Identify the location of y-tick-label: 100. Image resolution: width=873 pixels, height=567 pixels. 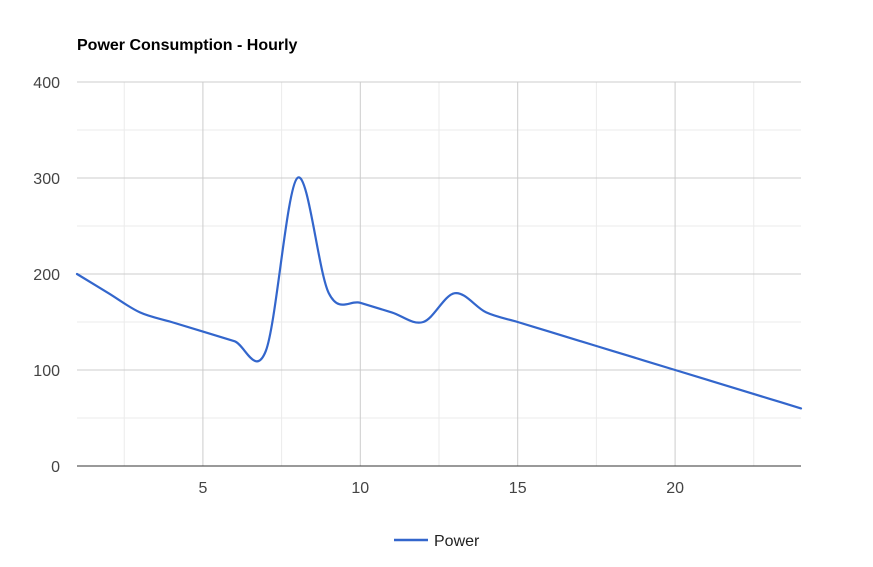
(46, 371).